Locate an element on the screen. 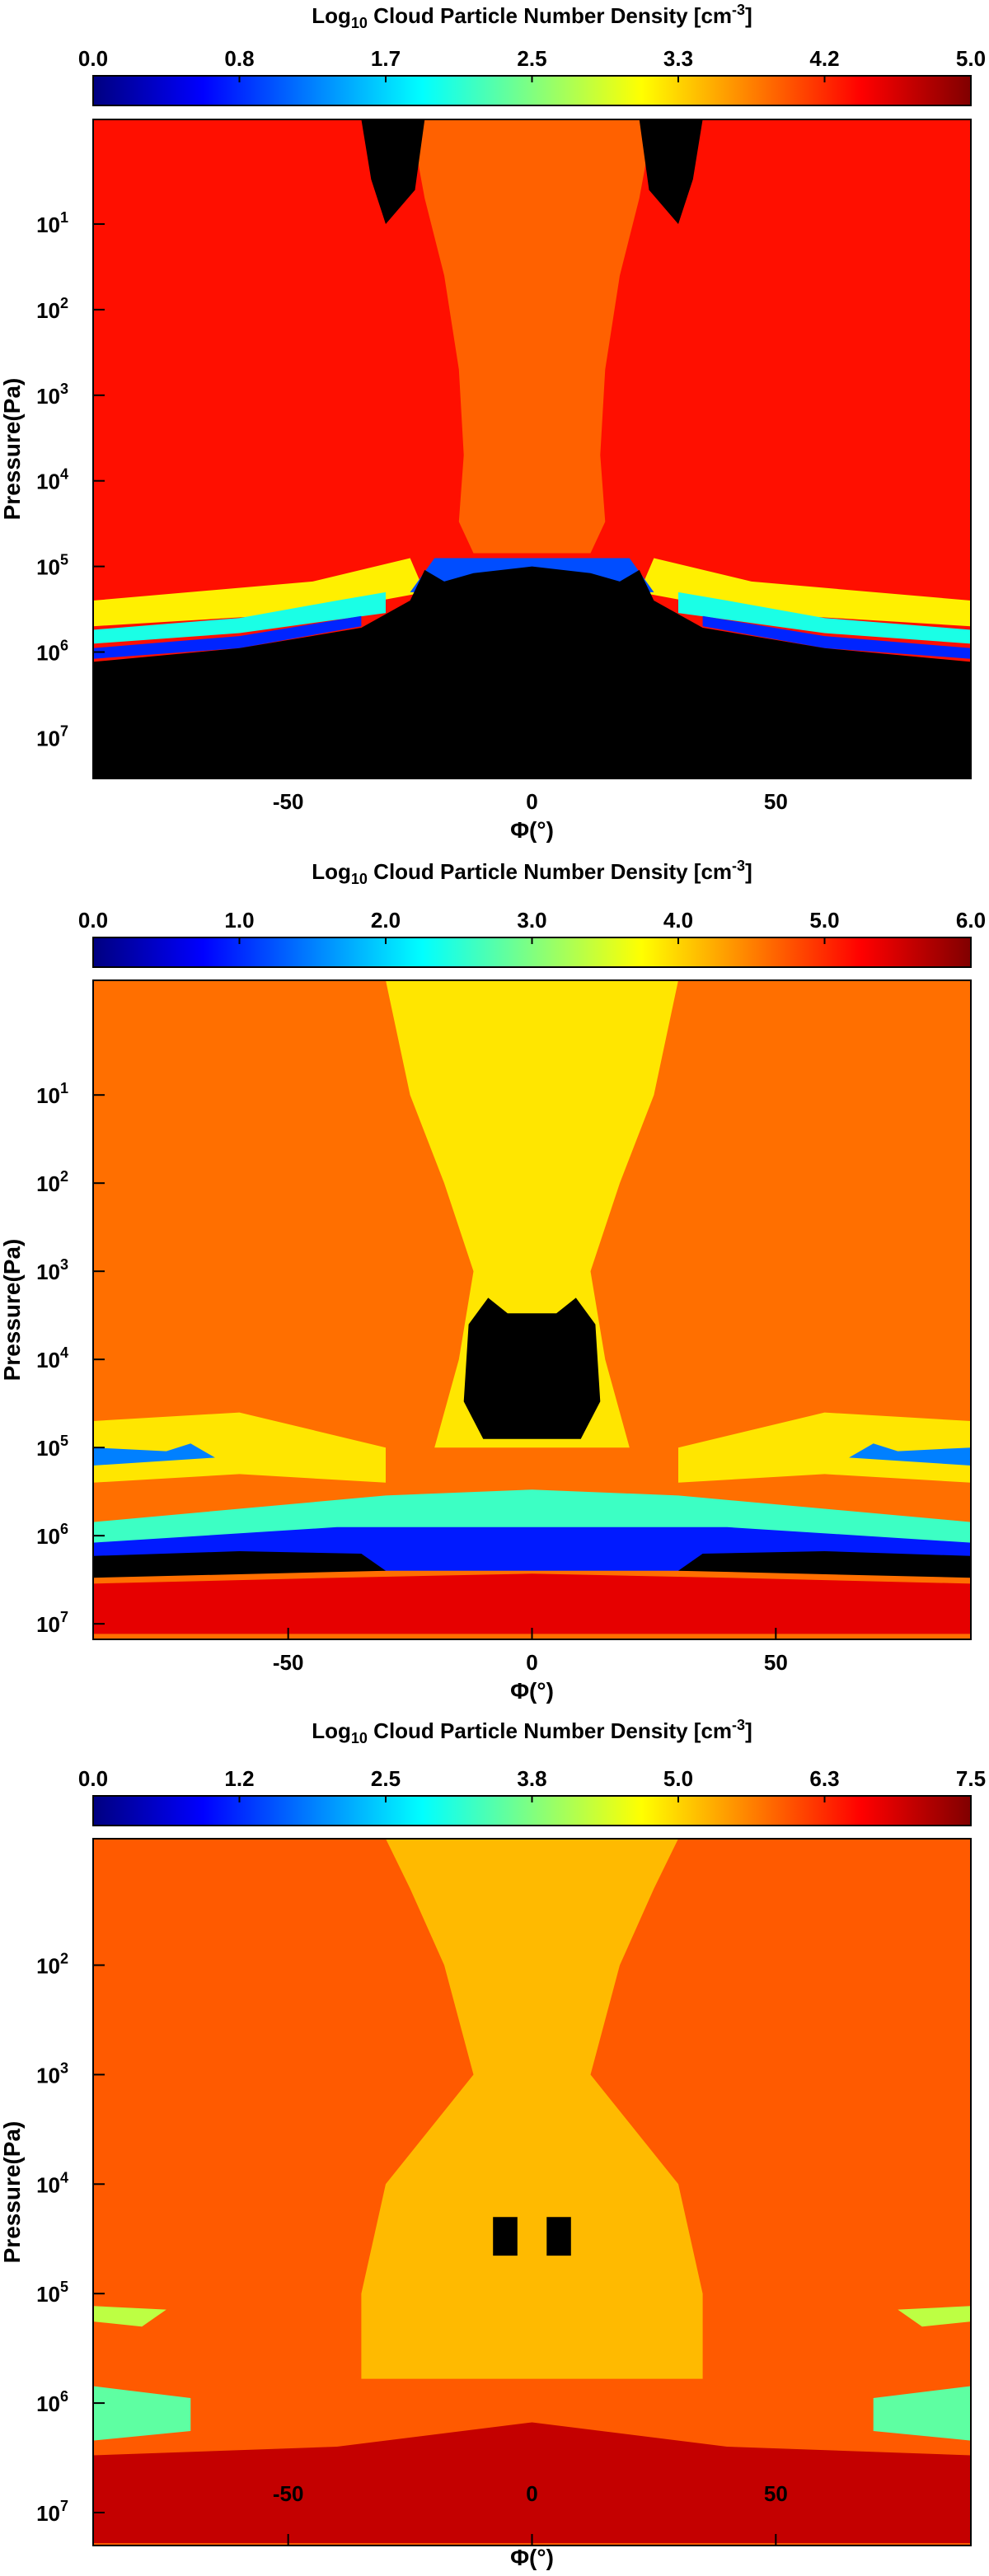 Image resolution: width=989 pixels, height=2576 pixels. colorbar-tick-label: 3.0 is located at coordinates (531, 920).